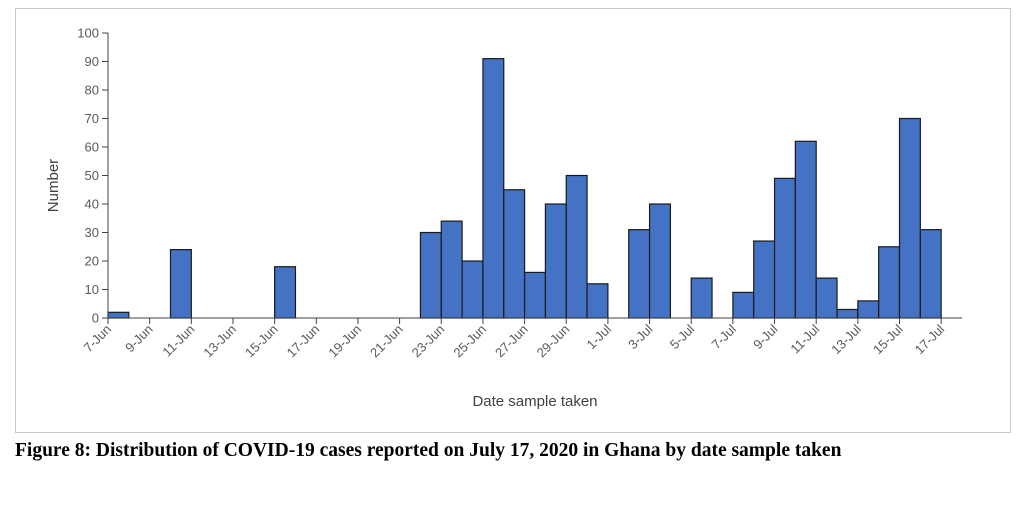  I want to click on x-tick-label-21-Jun: 21-Jun, so click(386, 341).